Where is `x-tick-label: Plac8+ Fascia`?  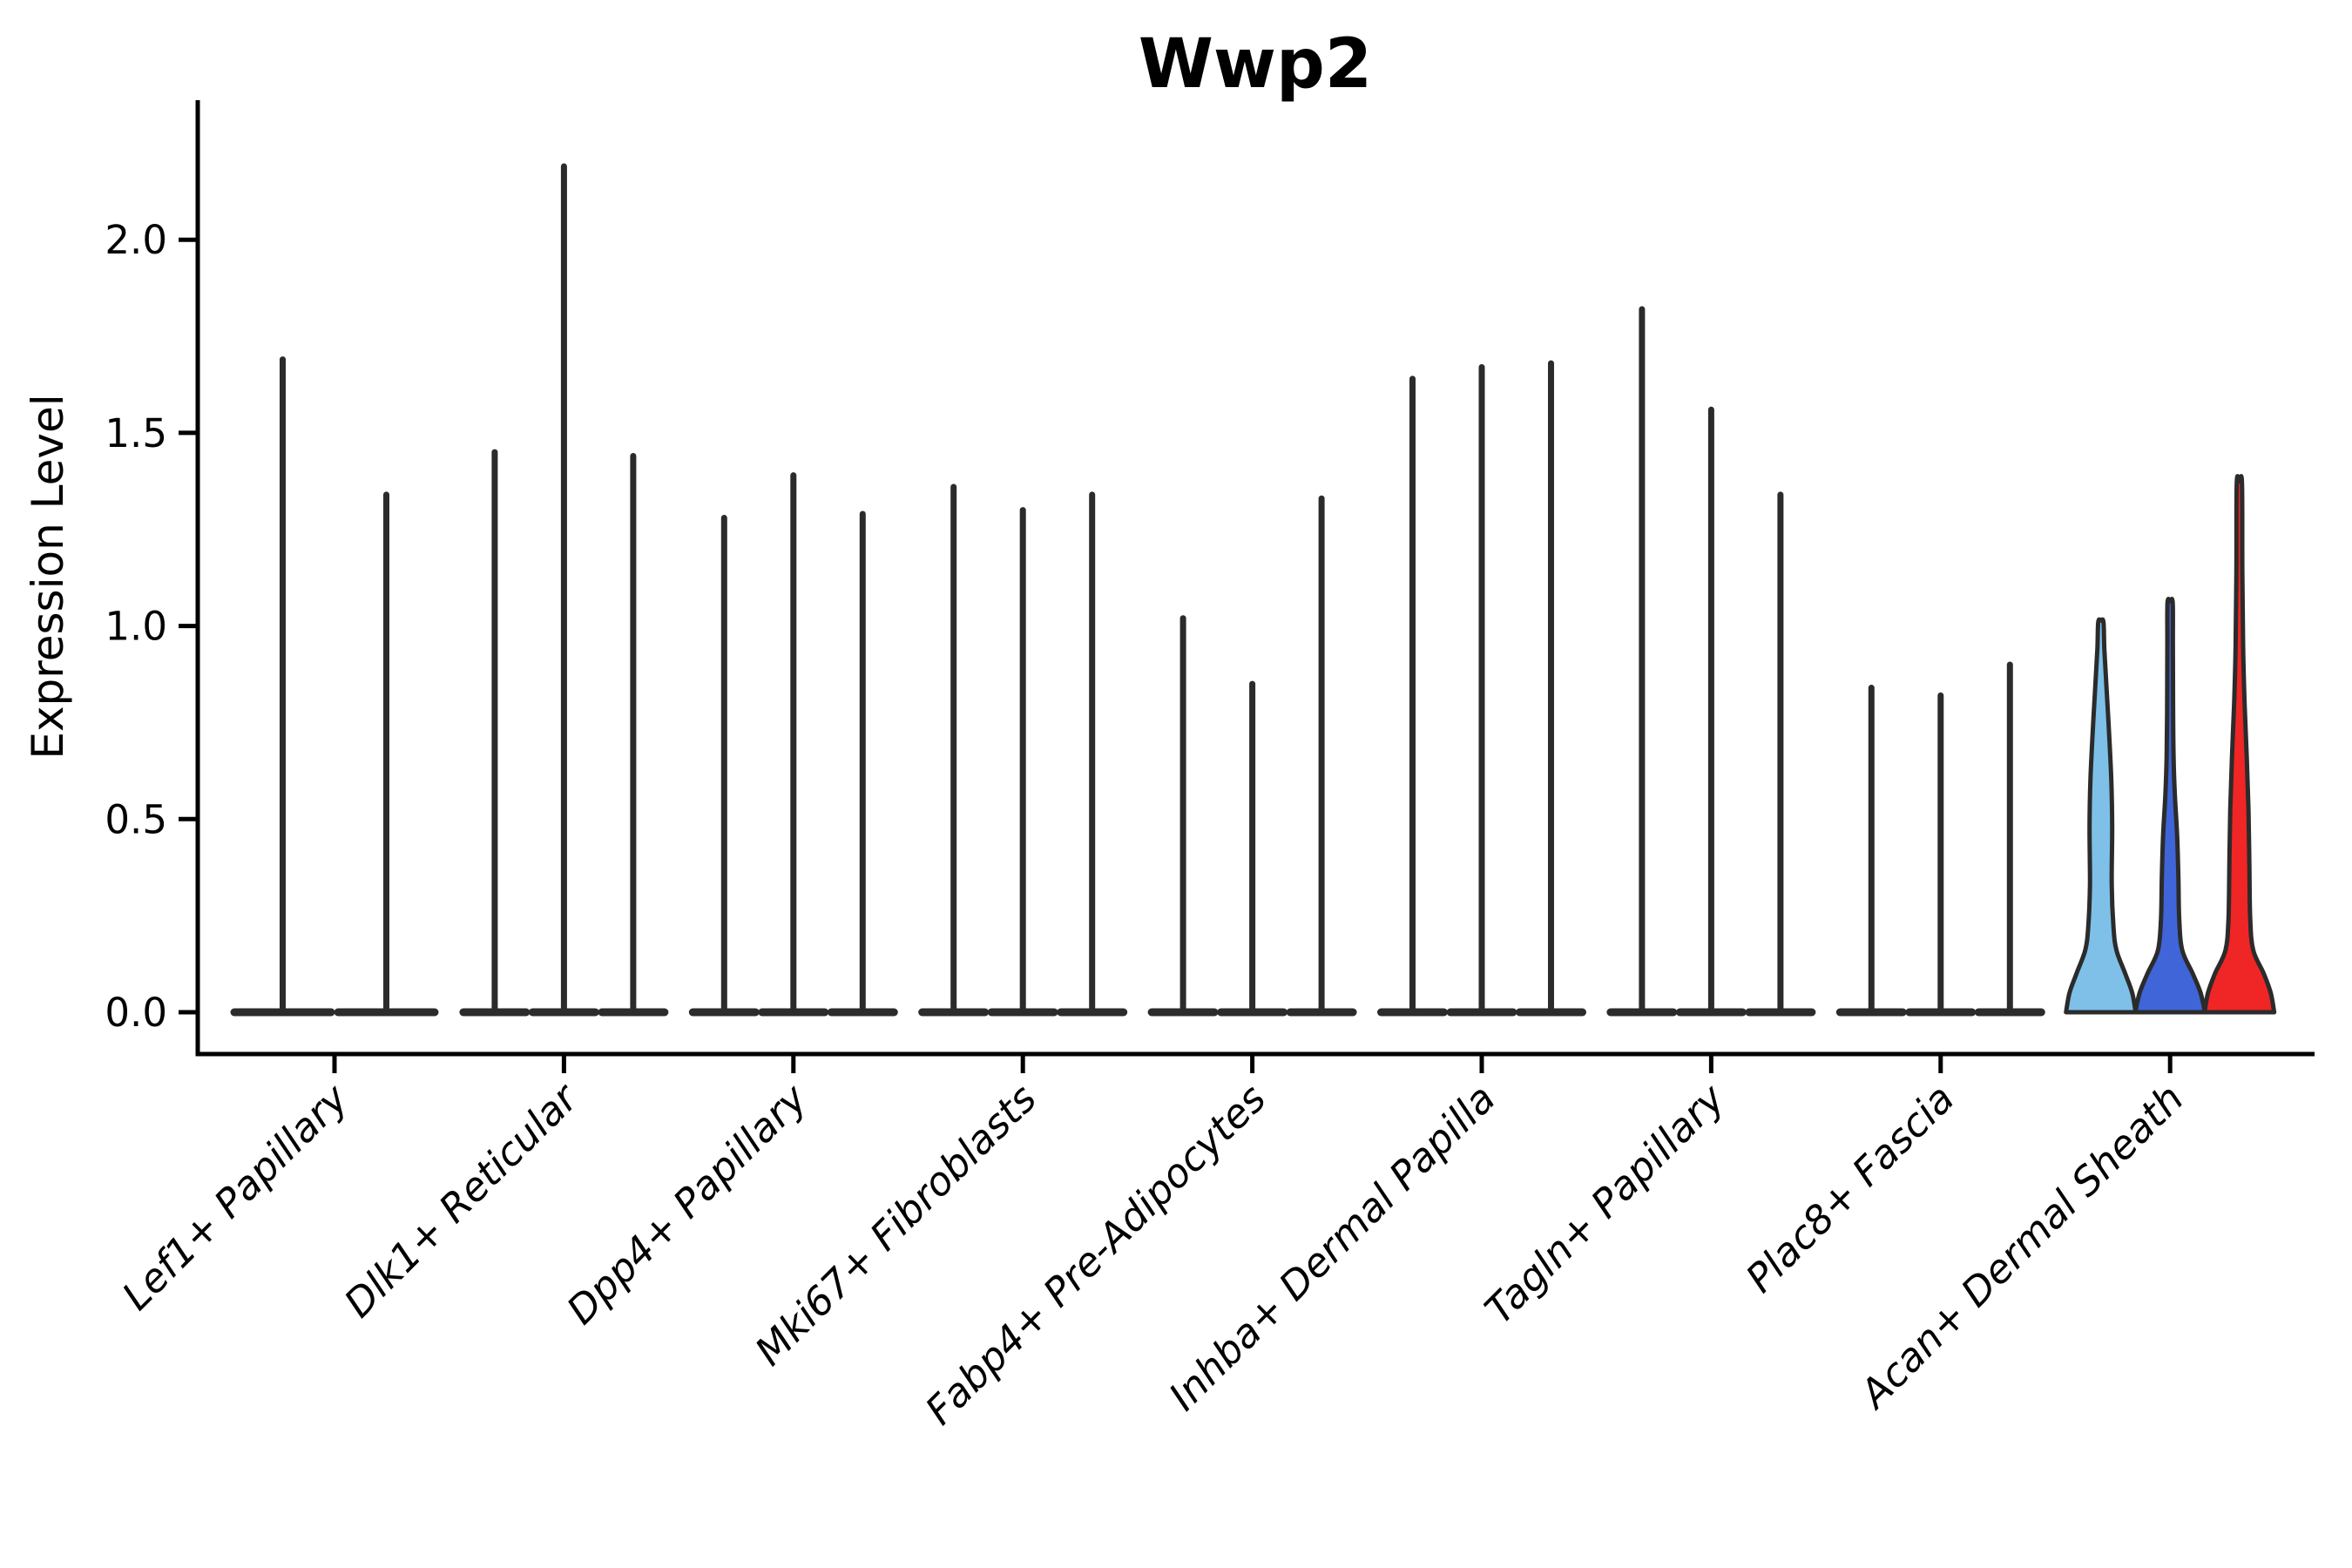
x-tick-label: Plac8+ Fascia is located at coordinates (1850, 1188).